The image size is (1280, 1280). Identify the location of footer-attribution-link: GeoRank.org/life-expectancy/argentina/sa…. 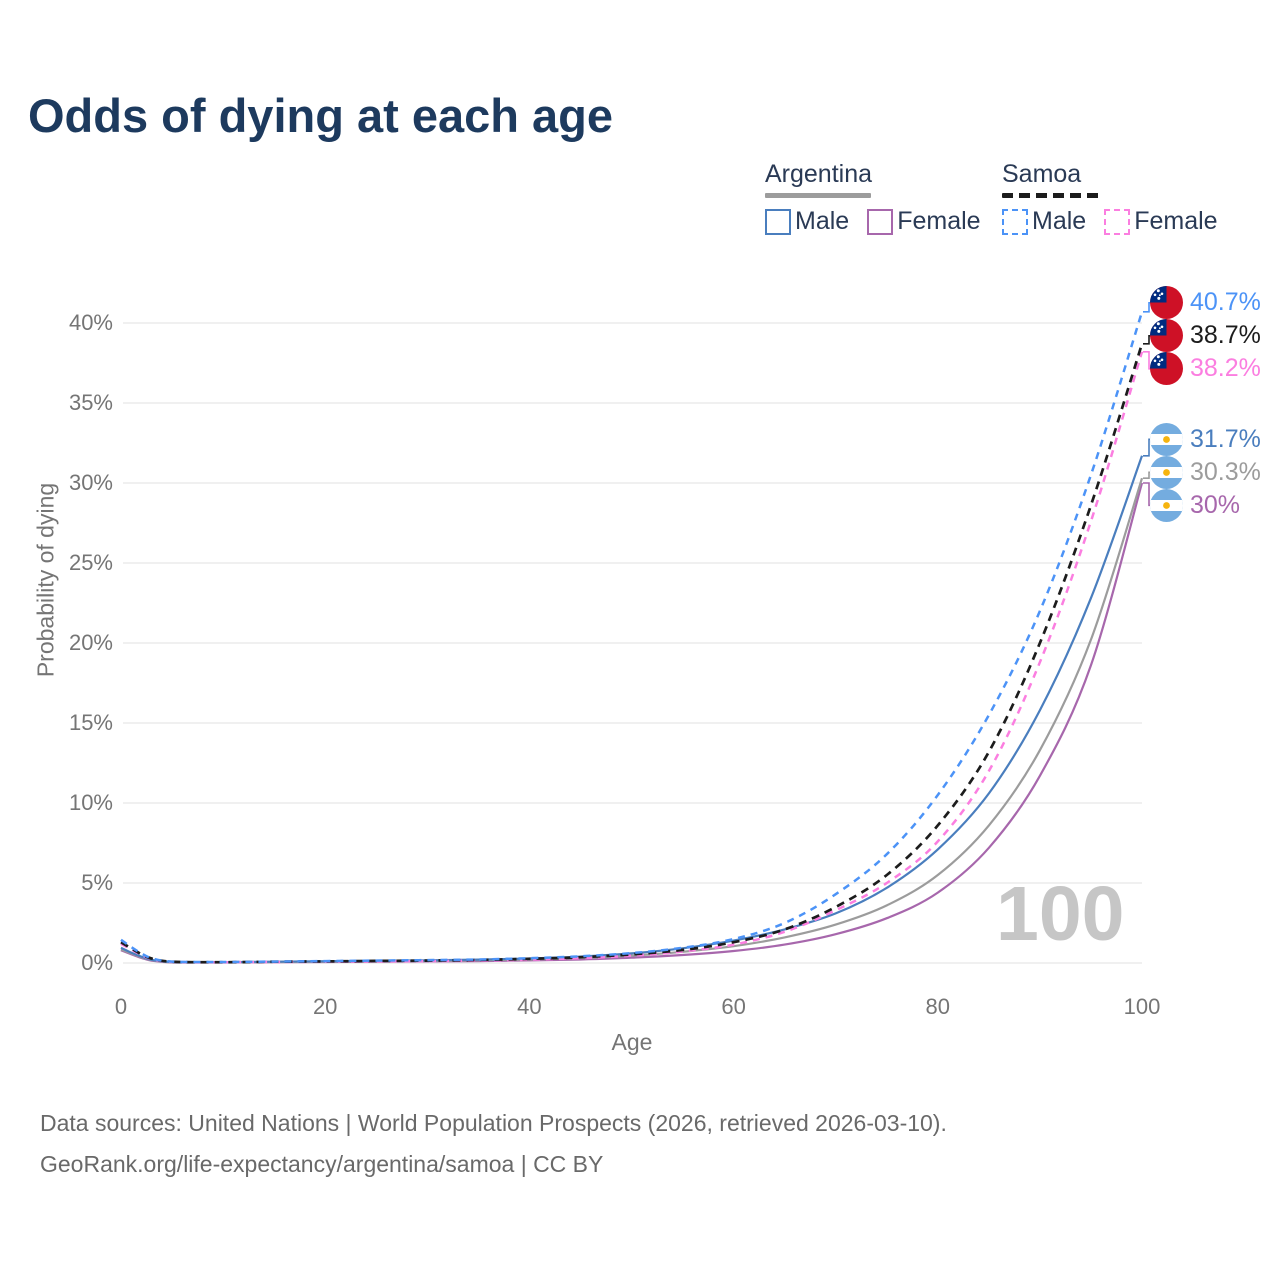
(322, 1164).